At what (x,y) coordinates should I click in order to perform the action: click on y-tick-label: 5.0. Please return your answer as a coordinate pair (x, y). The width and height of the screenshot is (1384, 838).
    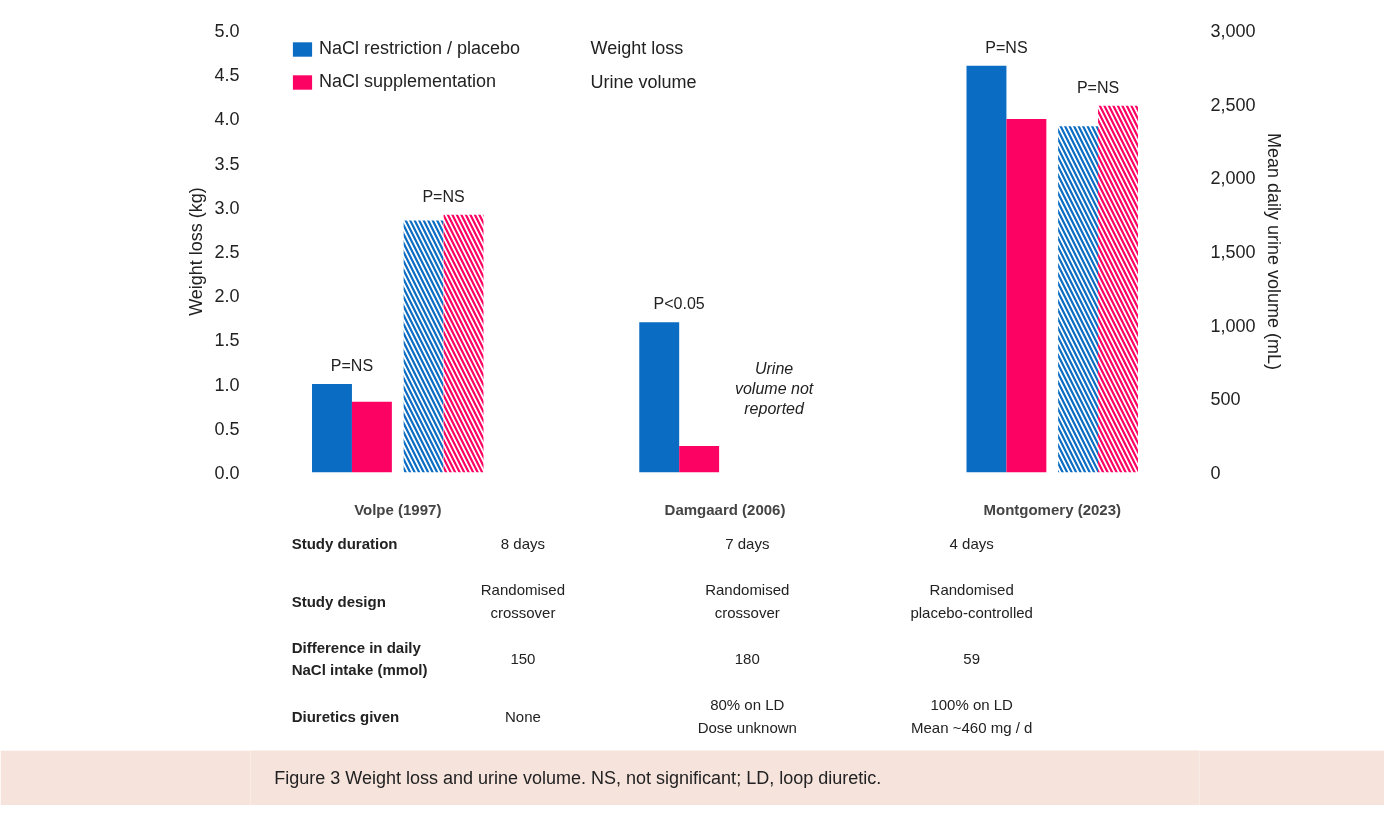
    Looking at the image, I should click on (227, 31).